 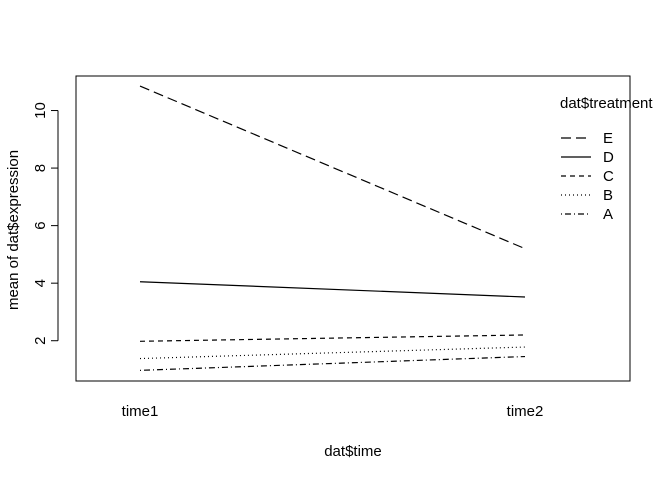 I want to click on legend-title: dat$treatment, so click(x=606, y=103).